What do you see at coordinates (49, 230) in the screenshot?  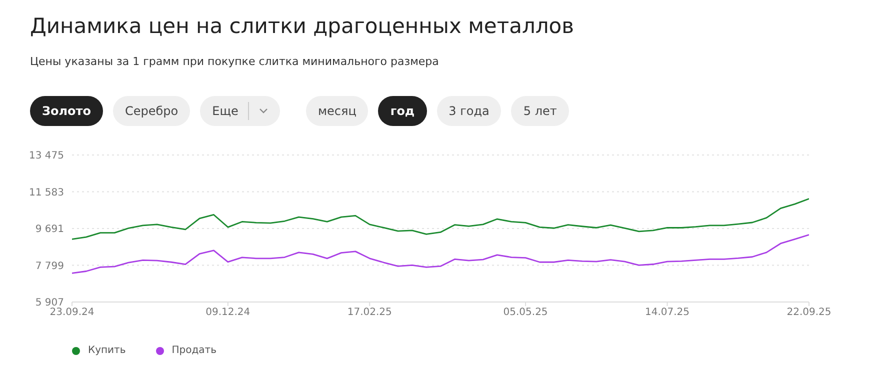 I see `y-tick-label: 9 691` at bounding box center [49, 230].